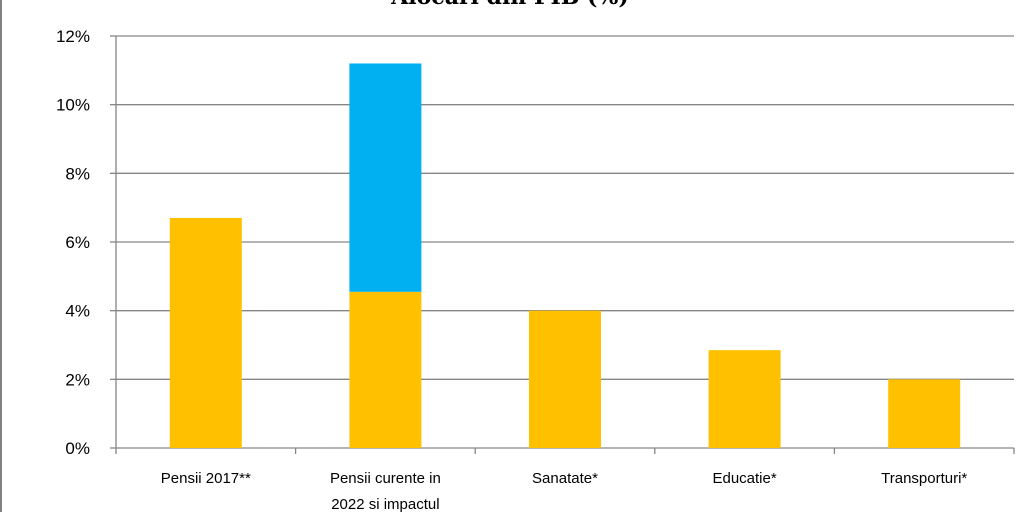 The width and height of the screenshot is (1024, 517). I want to click on y-tick-label: 0%, so click(77, 448).